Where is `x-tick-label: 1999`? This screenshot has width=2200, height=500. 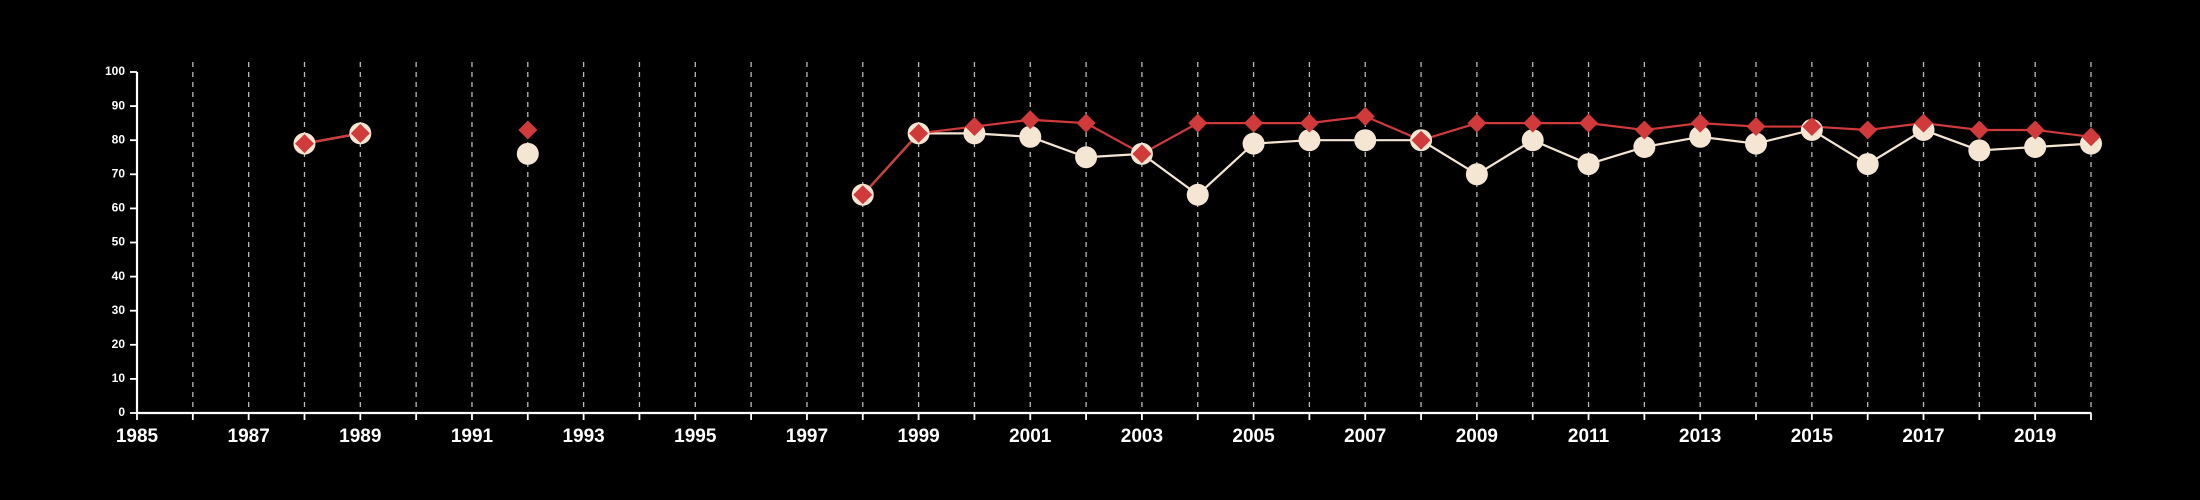
x-tick-label: 1999 is located at coordinates (918, 436).